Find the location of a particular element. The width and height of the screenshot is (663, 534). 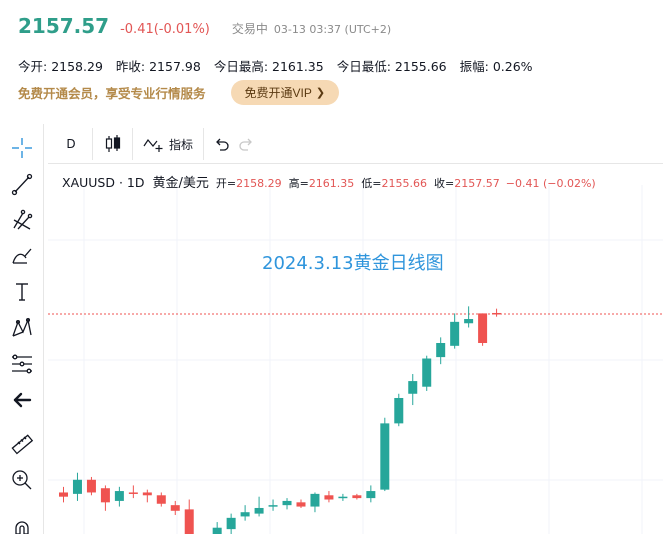

pattern-icon is located at coordinates (22, 328).